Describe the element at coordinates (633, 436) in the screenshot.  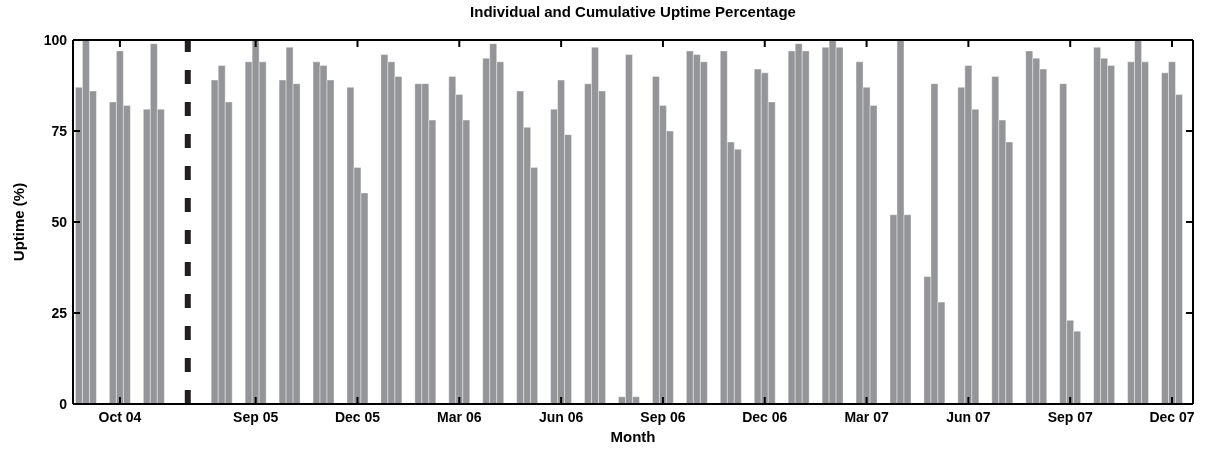
I see `x-axis-title: Month` at that location.